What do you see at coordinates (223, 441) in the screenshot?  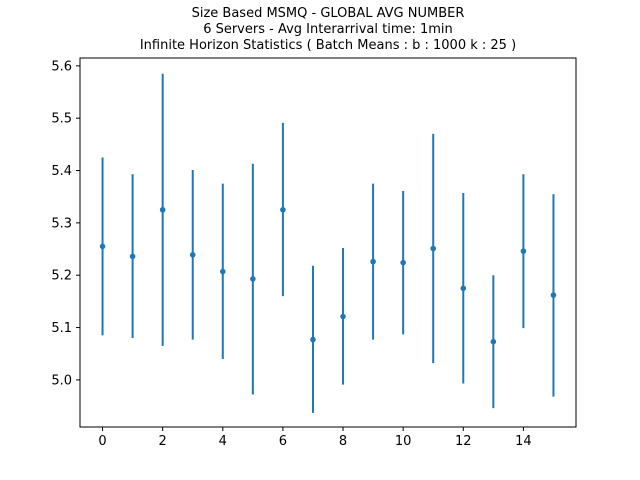 I see `x-tick-label-4: 4` at bounding box center [223, 441].